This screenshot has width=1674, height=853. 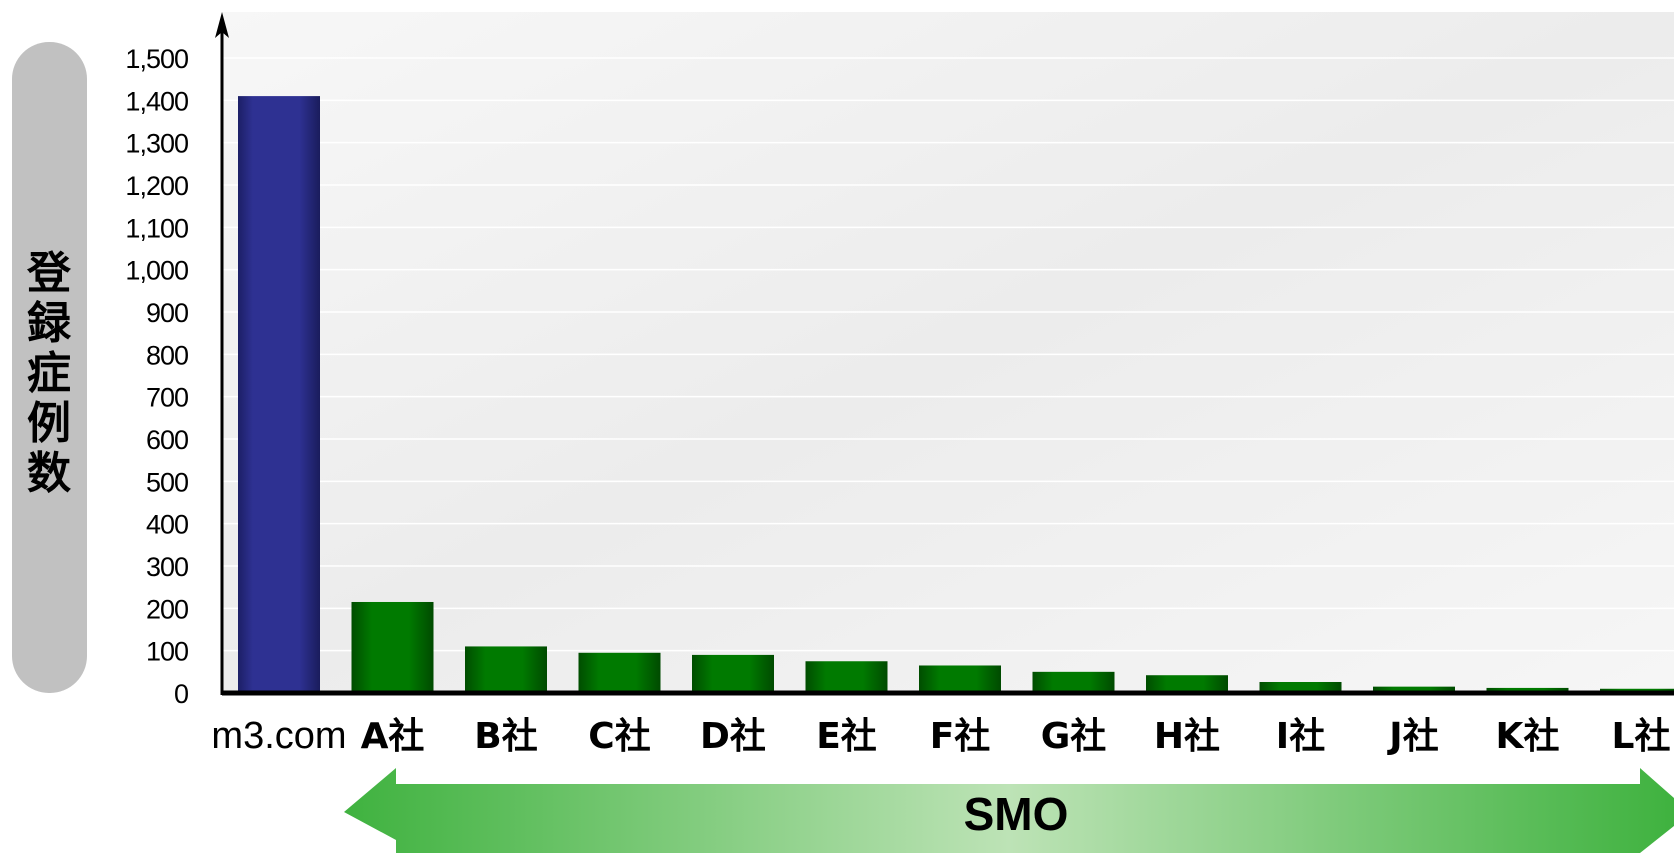 I want to click on bar-i, so click(x=1300, y=687).